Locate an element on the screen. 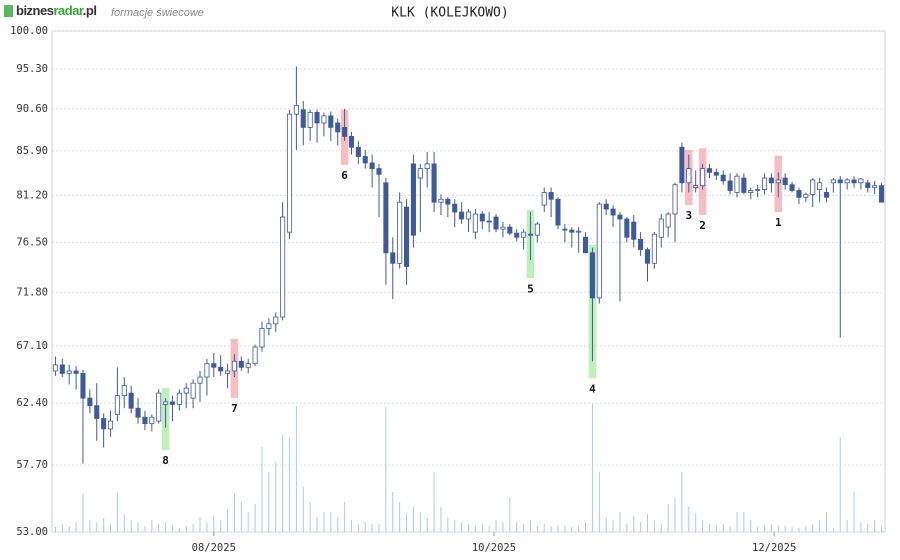 The image size is (900, 560). pattern-label: 3 is located at coordinates (688, 215).